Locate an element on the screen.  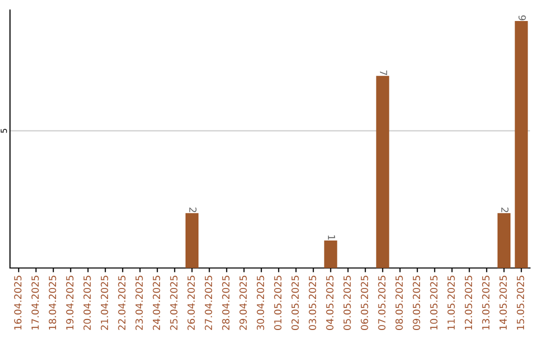
x-tick-label: 06.05.2025 is located at coordinates (364, 303).